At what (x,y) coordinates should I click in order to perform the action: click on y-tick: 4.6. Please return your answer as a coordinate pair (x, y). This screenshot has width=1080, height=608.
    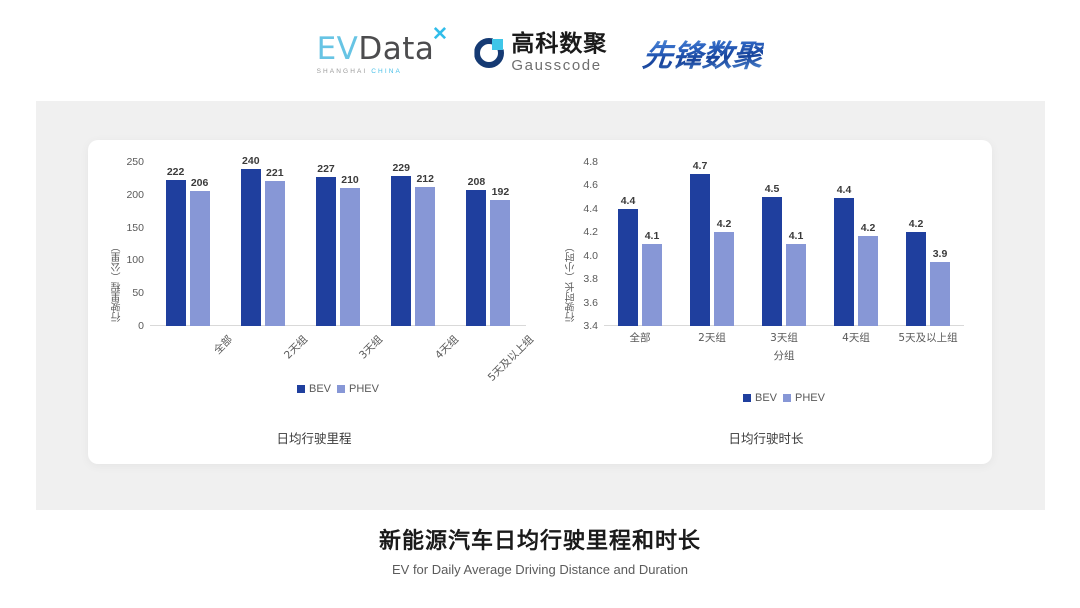
    Looking at the image, I should click on (590, 185).